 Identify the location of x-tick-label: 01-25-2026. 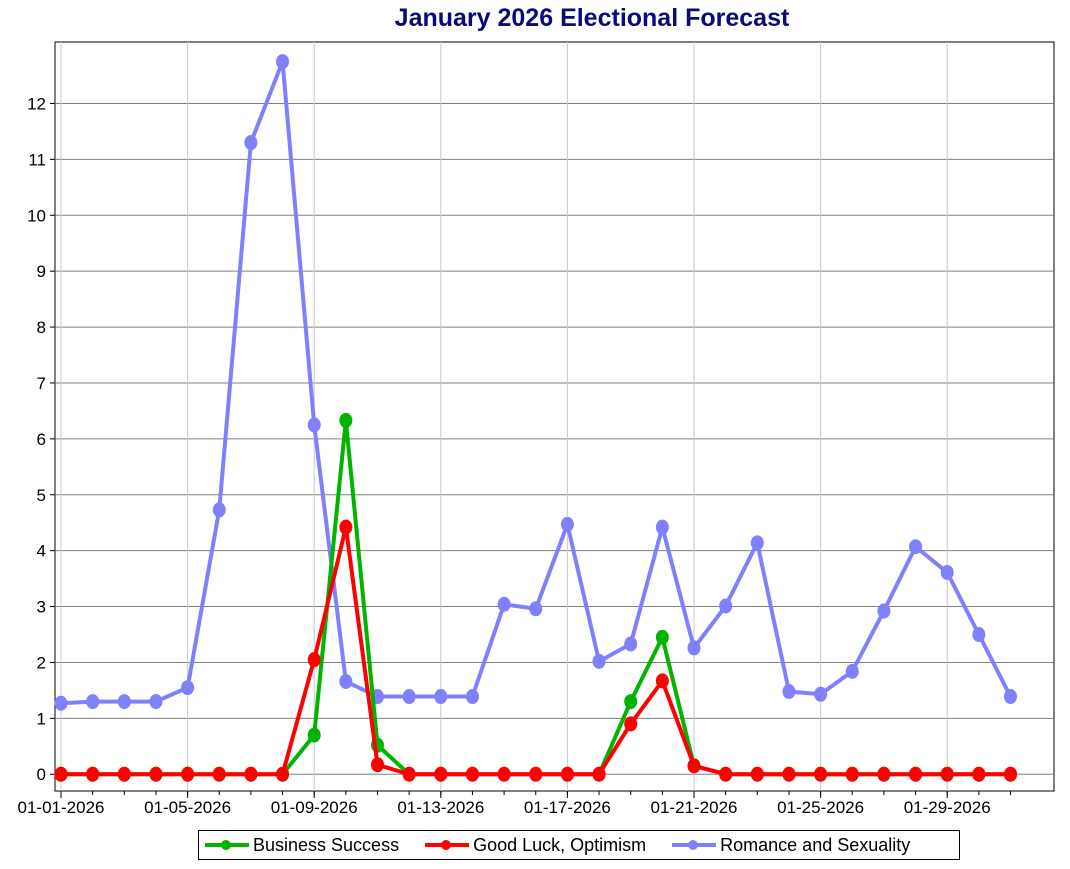
(820, 807).